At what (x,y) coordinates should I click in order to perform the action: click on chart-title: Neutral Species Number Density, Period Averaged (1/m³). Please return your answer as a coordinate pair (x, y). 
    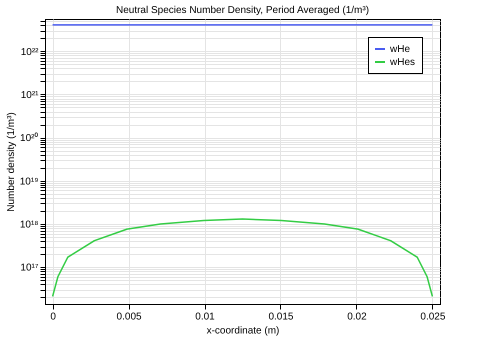
    Looking at the image, I should click on (243, 10).